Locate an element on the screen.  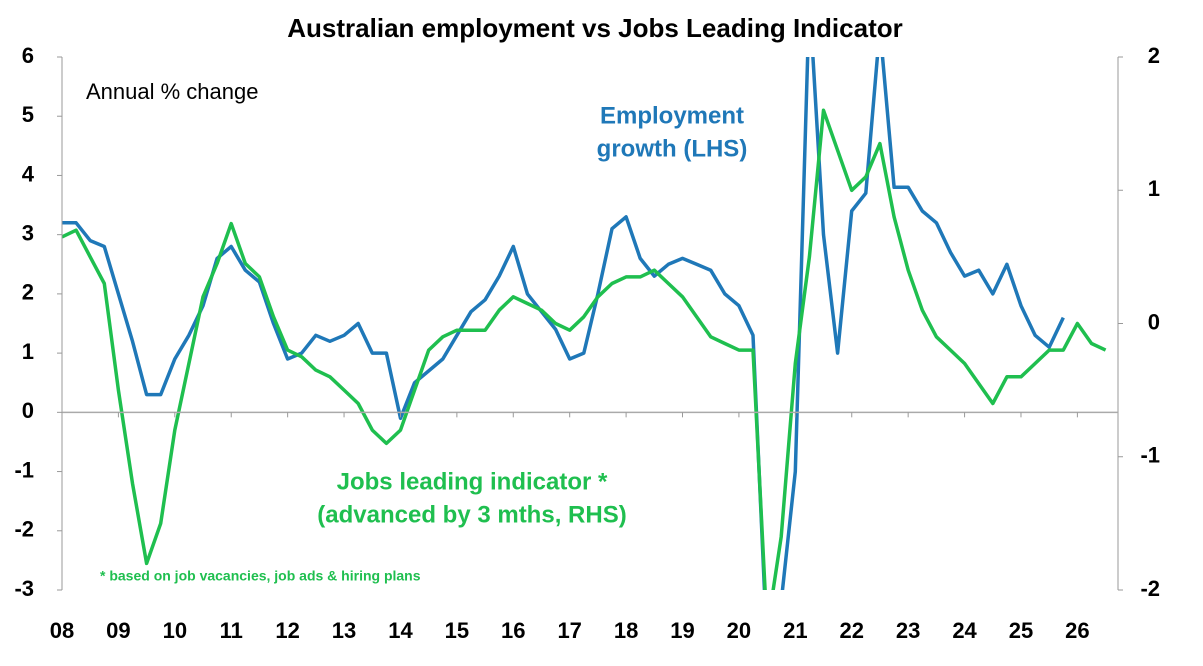
y-tick-label: -1 is located at coordinates (24, 469).